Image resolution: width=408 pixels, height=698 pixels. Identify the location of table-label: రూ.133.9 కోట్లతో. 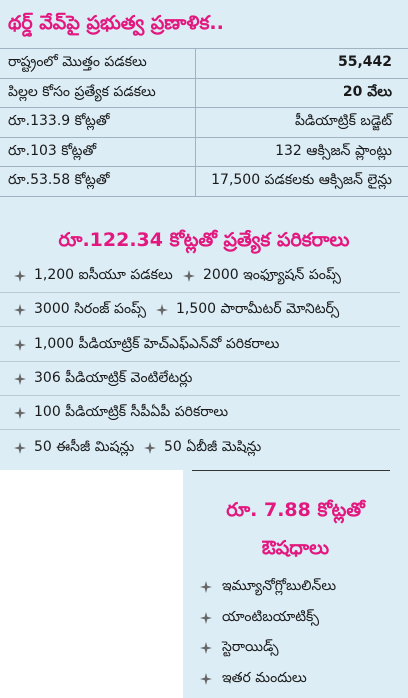
(59, 121).